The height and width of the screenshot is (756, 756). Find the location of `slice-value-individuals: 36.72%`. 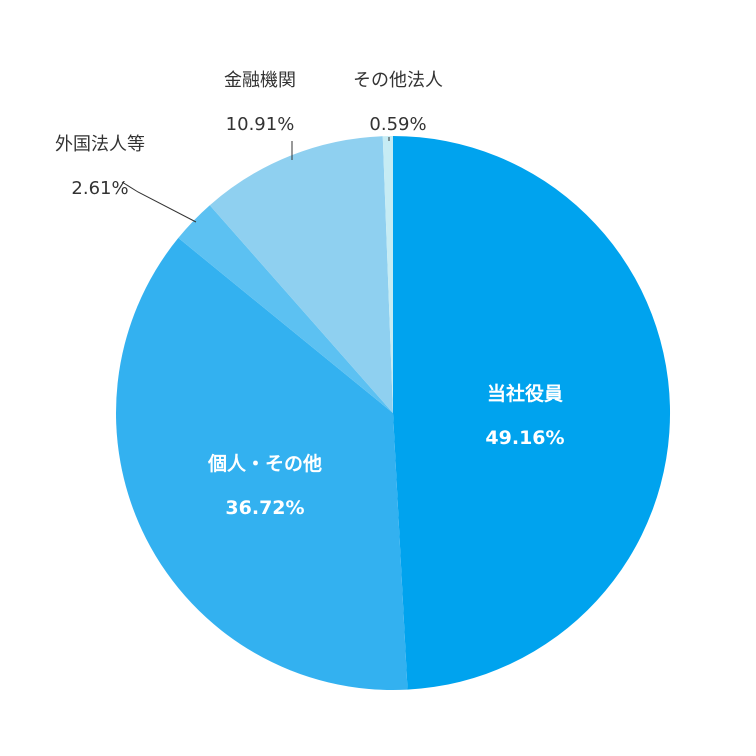

slice-value-individuals: 36.72% is located at coordinates (264, 508).